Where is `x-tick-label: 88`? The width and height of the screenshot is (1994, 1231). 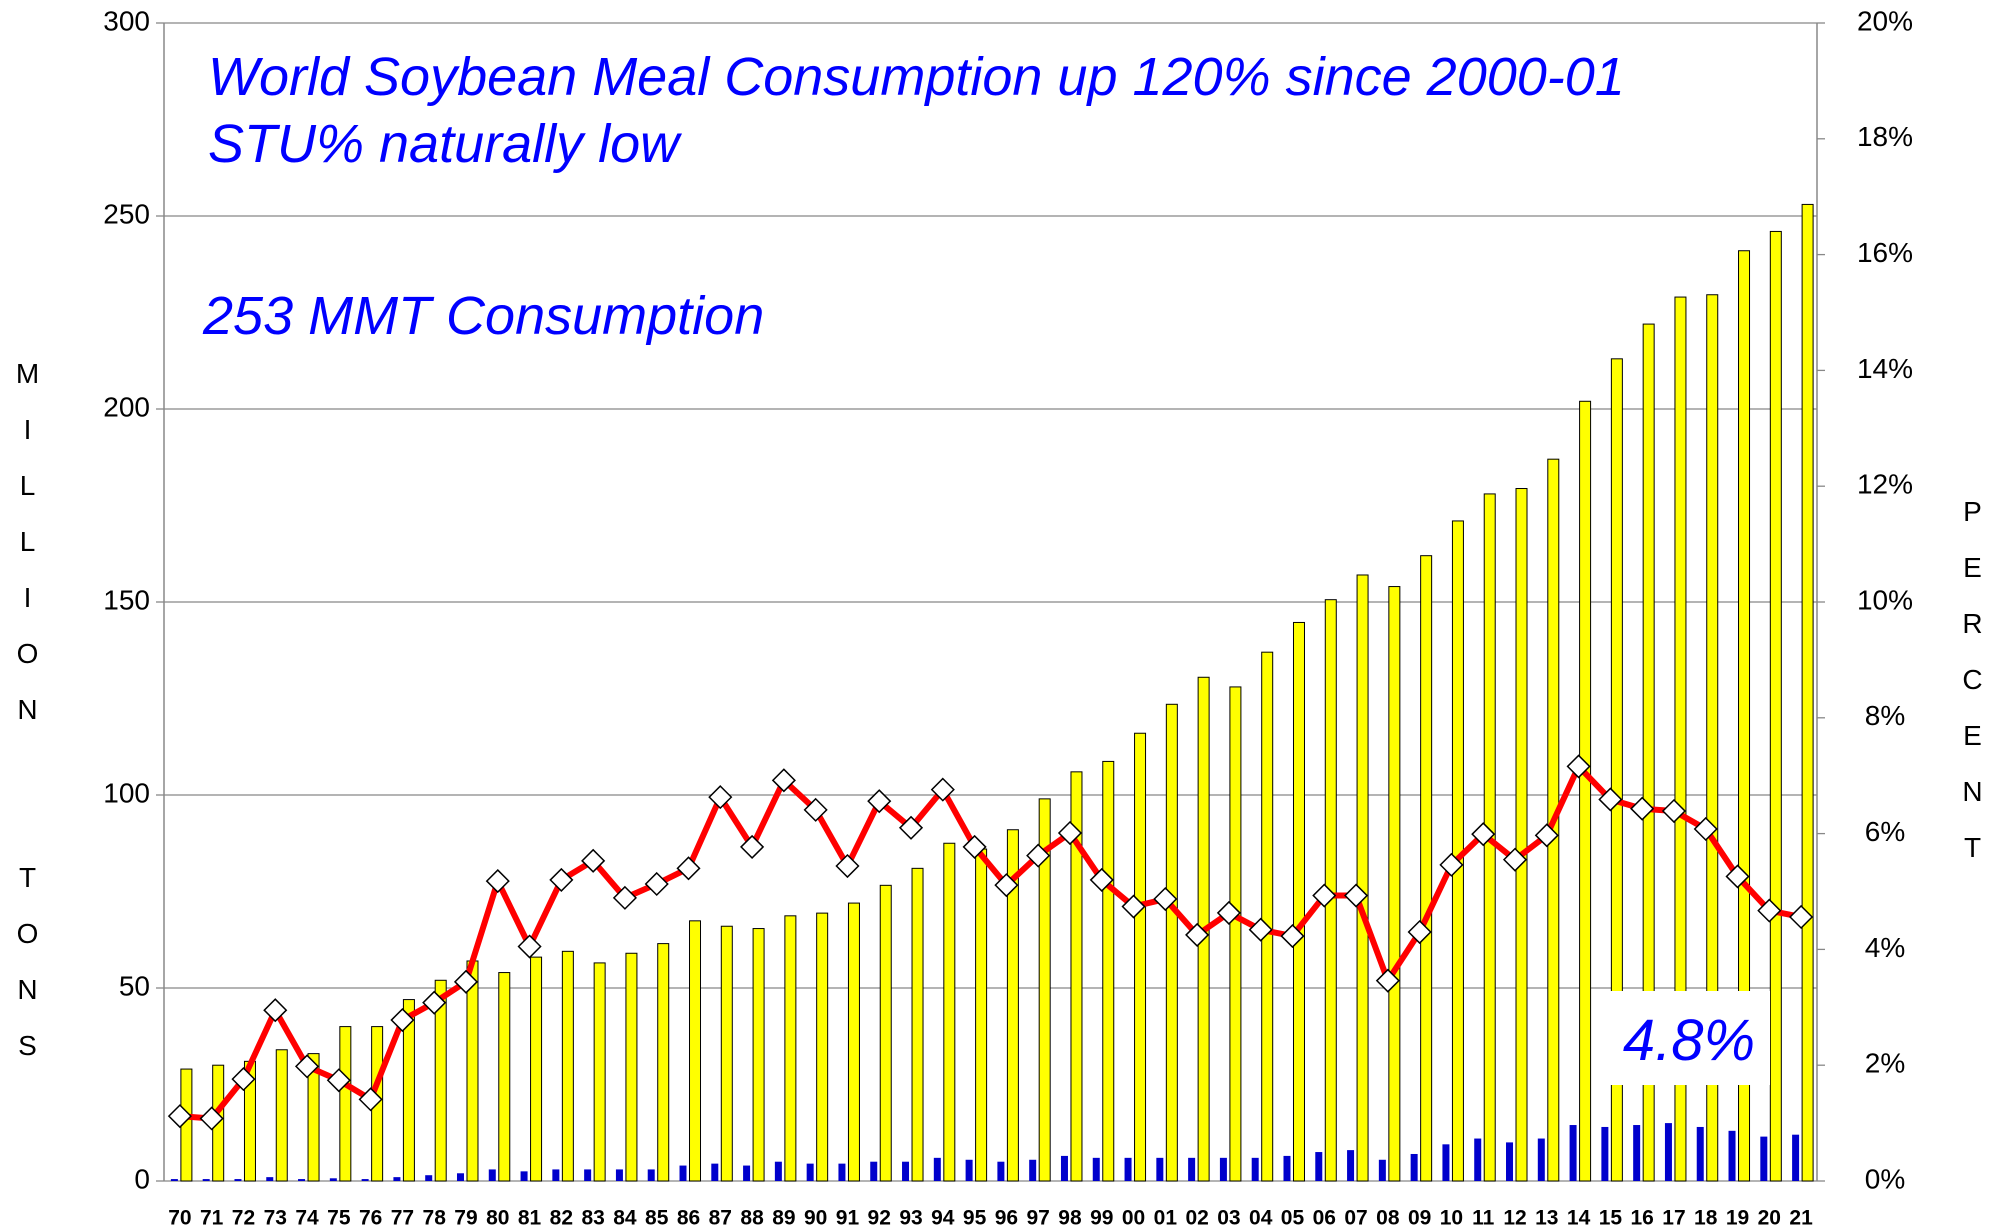
x-tick-label: 88 is located at coordinates (752, 1218).